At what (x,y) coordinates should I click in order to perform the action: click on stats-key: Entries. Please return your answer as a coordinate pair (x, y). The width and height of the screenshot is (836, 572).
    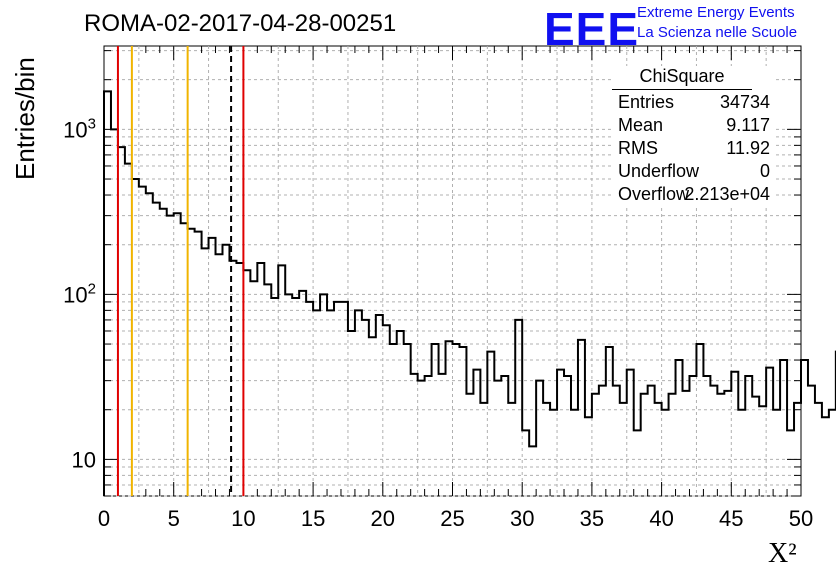
    Looking at the image, I should click on (646, 102).